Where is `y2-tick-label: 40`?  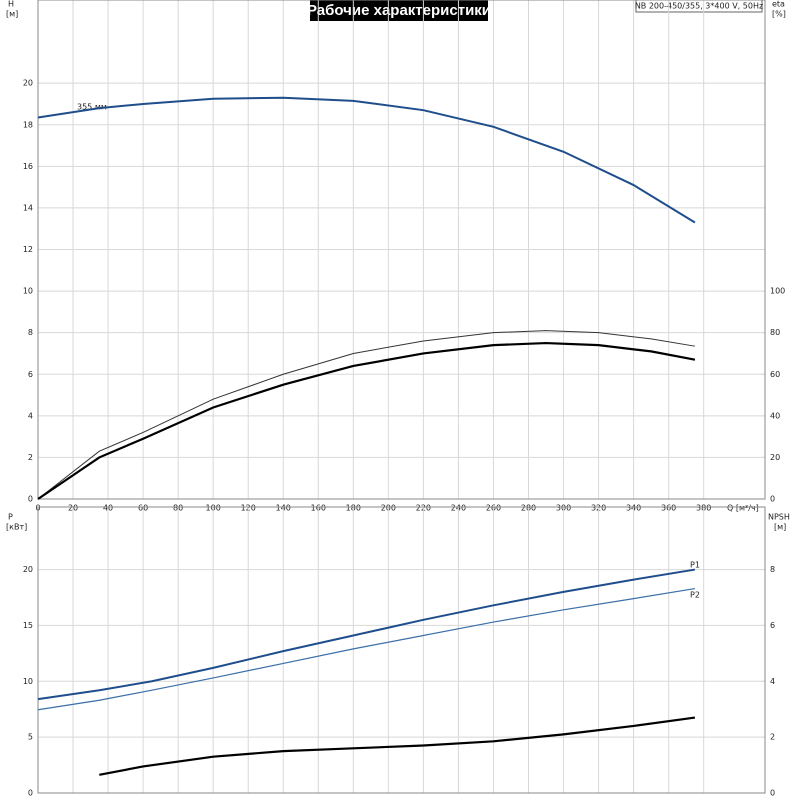 y2-tick-label: 40 is located at coordinates (775, 415).